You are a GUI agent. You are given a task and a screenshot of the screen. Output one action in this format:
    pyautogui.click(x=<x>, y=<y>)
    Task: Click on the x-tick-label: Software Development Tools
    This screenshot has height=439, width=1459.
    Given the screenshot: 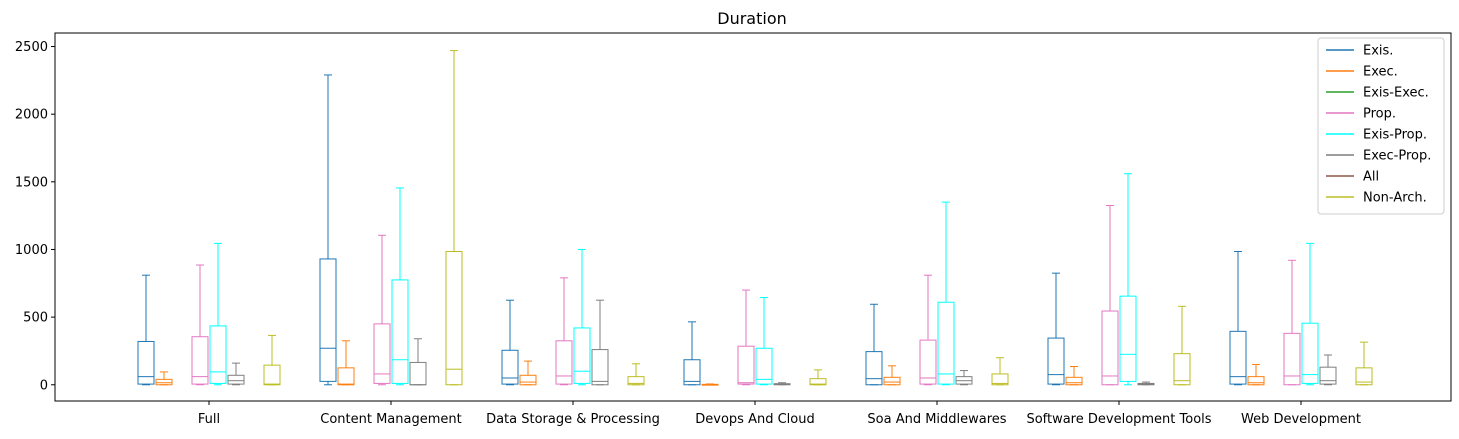 What is the action you would take?
    pyautogui.click(x=1118, y=419)
    